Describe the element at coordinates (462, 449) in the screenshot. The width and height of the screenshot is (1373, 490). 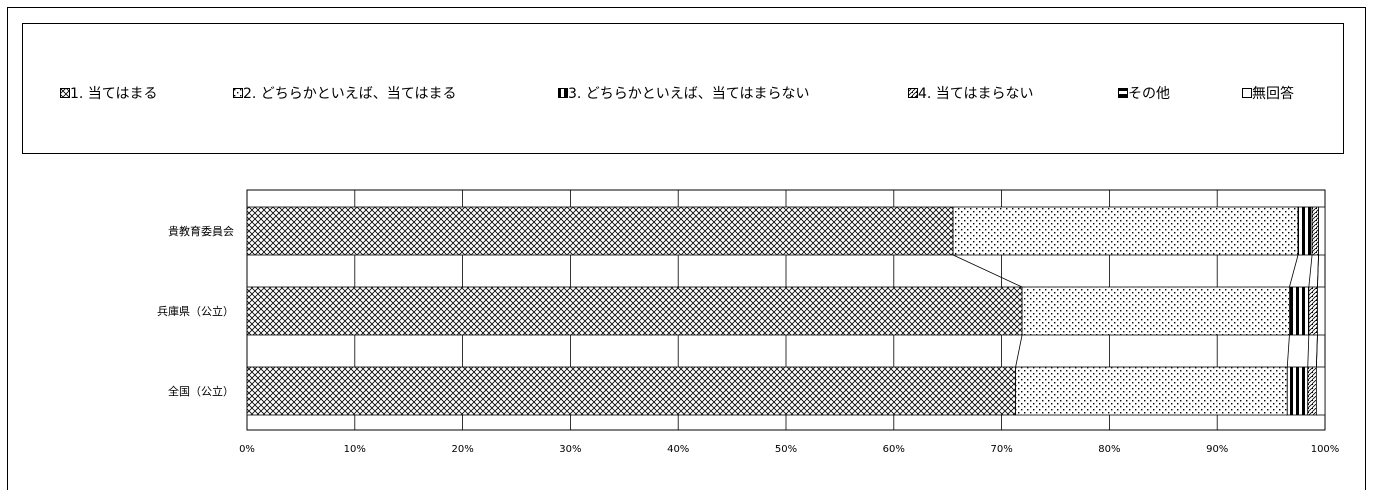
I see `x-tick-label: 20%` at that location.